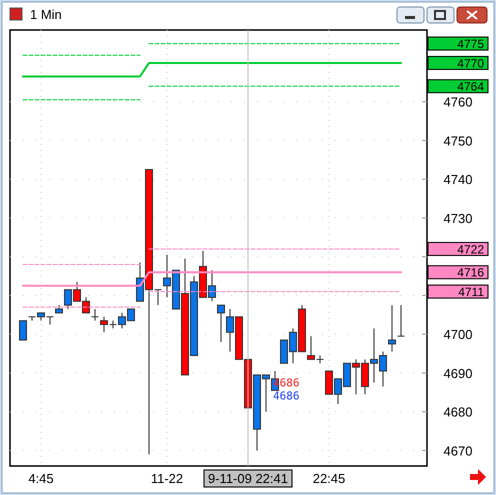 The height and width of the screenshot is (495, 496). I want to click on y-tick-label: 4740, so click(458, 180).